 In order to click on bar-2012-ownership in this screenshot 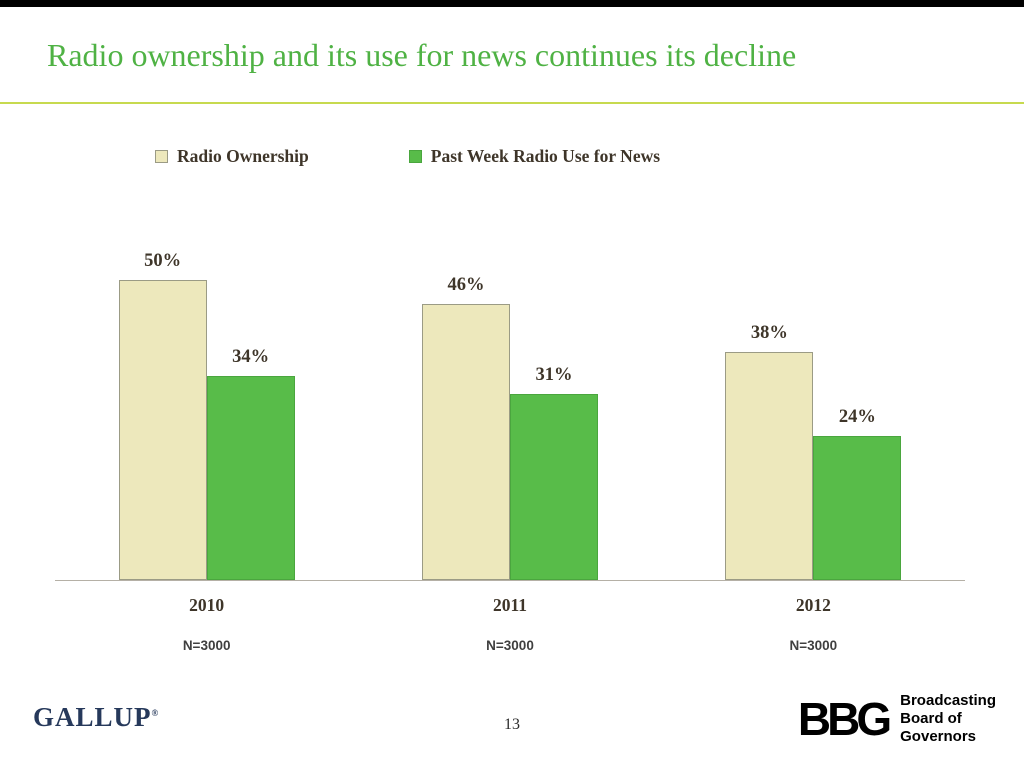, I will do `click(769, 466)`.